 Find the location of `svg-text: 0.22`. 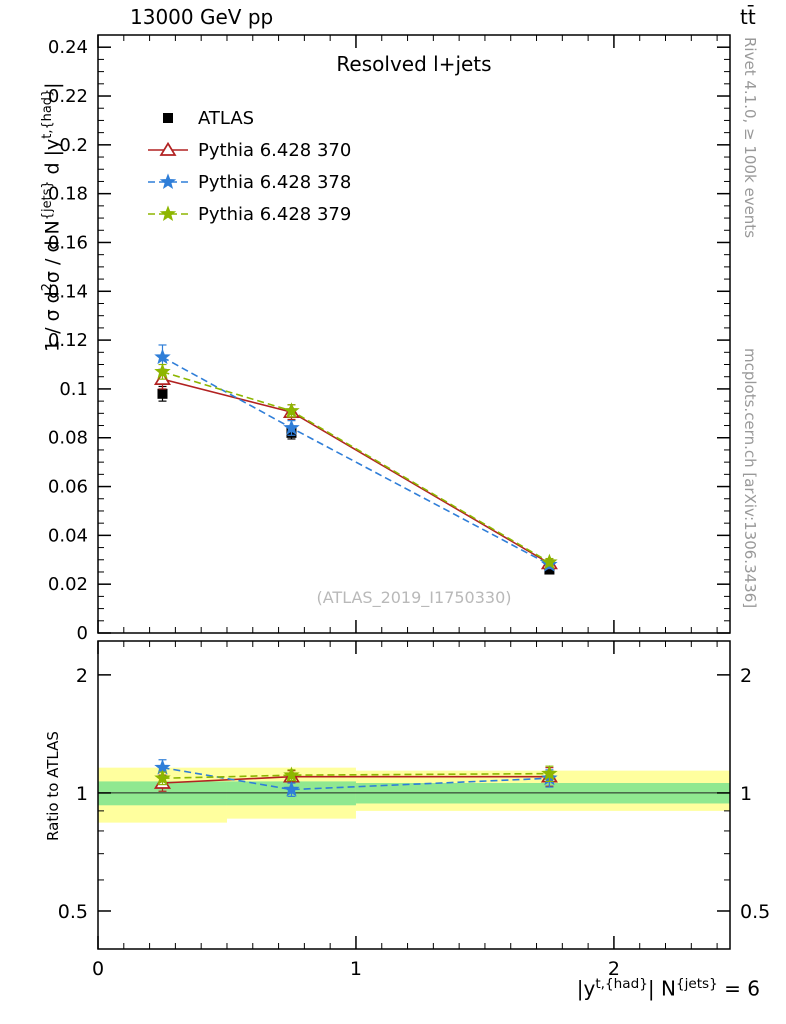

svg-text: 0.22 is located at coordinates (68, 96).